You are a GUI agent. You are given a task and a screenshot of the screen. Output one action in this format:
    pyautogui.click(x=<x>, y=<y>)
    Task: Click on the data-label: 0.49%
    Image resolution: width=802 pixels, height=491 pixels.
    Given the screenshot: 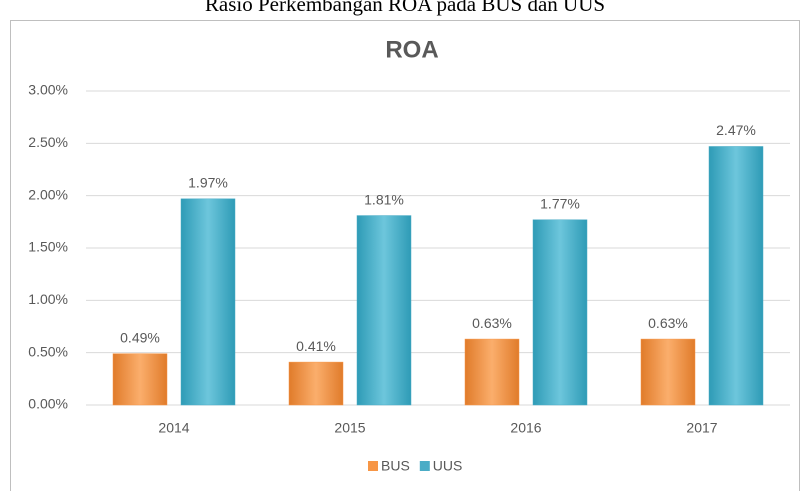 What is the action you would take?
    pyautogui.click(x=140, y=337)
    